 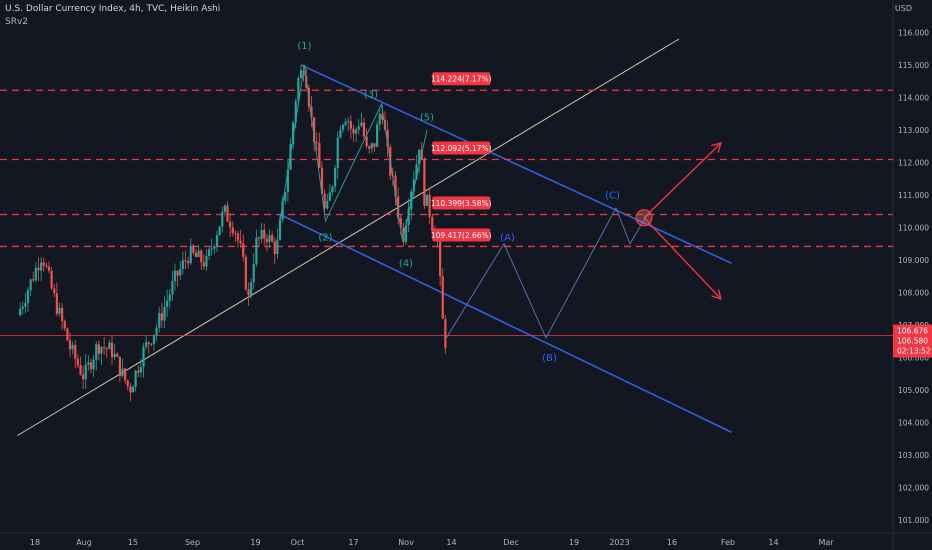 I want to click on current-price-tag-text: 106.676, so click(x=912, y=331).